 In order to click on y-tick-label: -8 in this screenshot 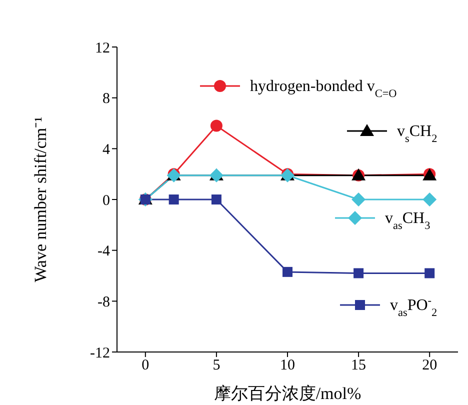, I will do `click(104, 302)`.